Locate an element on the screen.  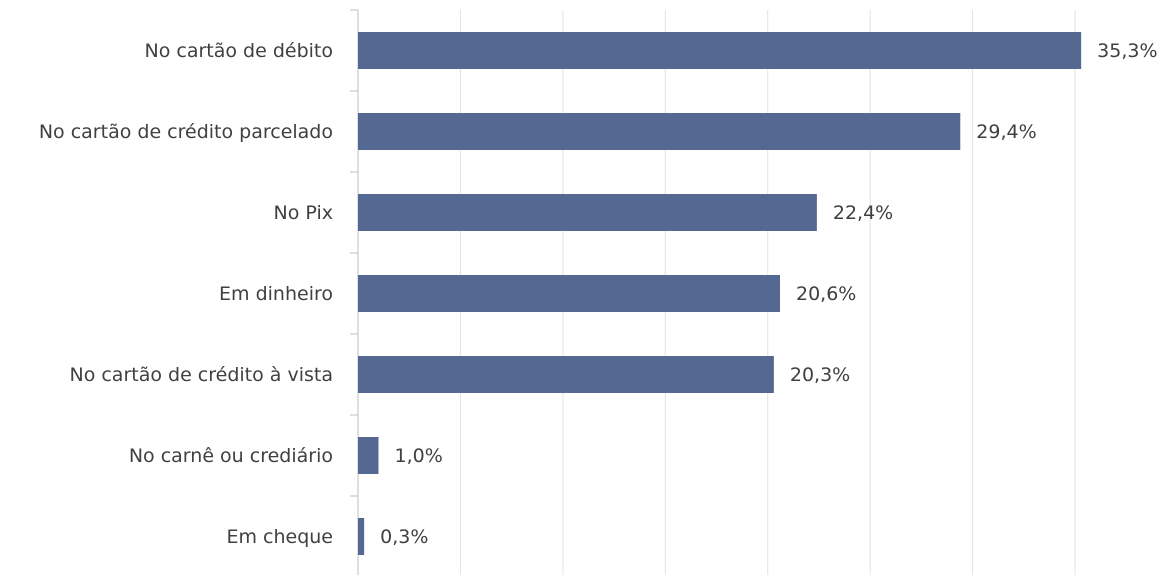
y-tick-label: No cartão de débito is located at coordinates (239, 51).